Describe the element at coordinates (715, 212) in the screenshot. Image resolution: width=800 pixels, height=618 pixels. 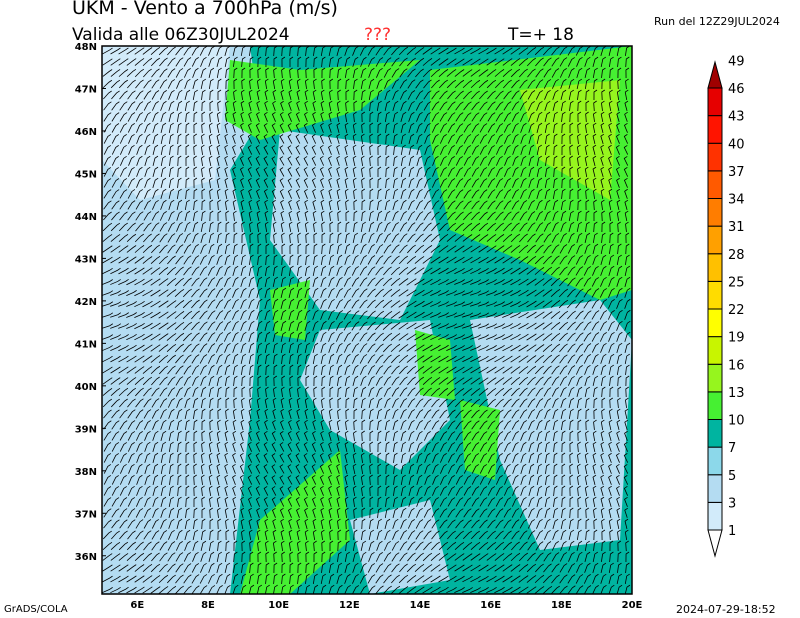
I see `colorbar-segment` at that location.